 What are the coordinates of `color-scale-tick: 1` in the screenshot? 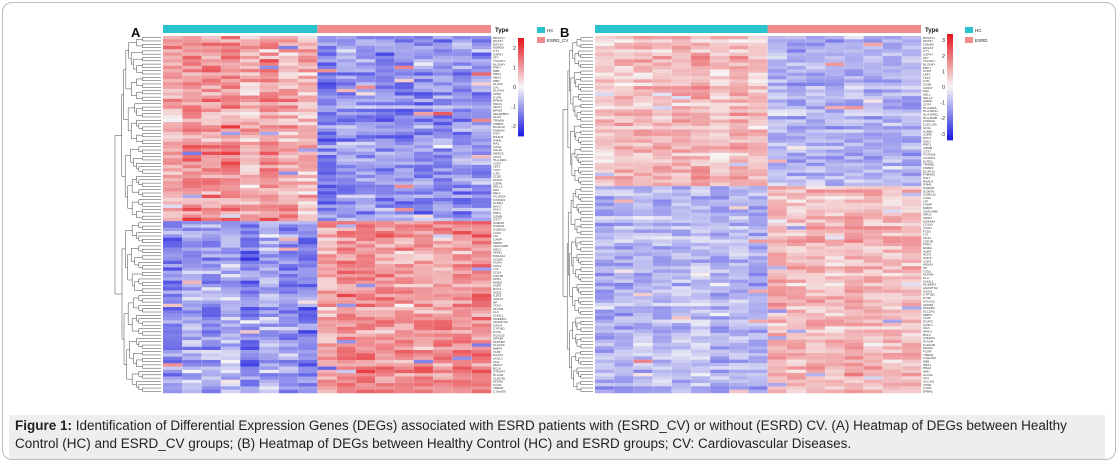 It's located at (943, 72).